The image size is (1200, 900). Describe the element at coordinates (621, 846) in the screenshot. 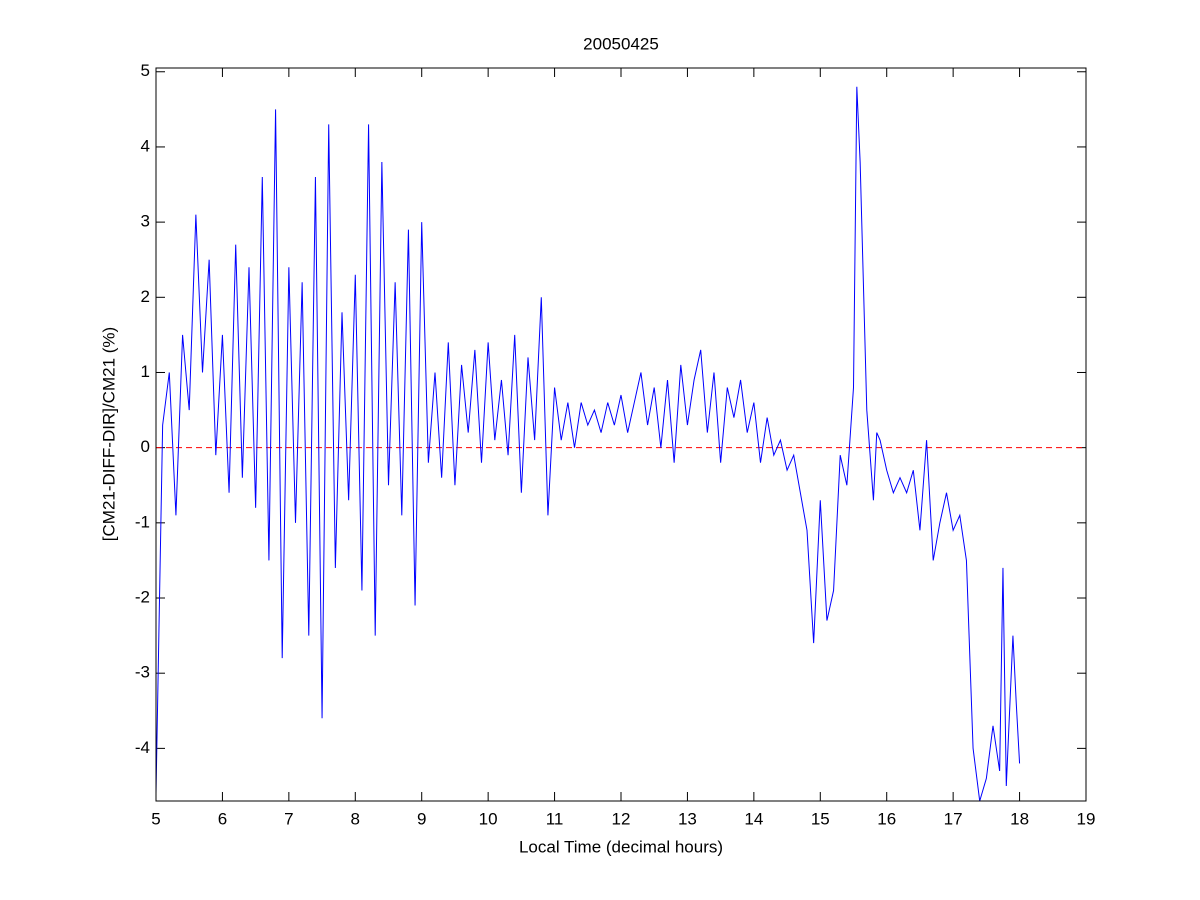

I see `x-axis-label: Local Time (decimal hours)` at that location.